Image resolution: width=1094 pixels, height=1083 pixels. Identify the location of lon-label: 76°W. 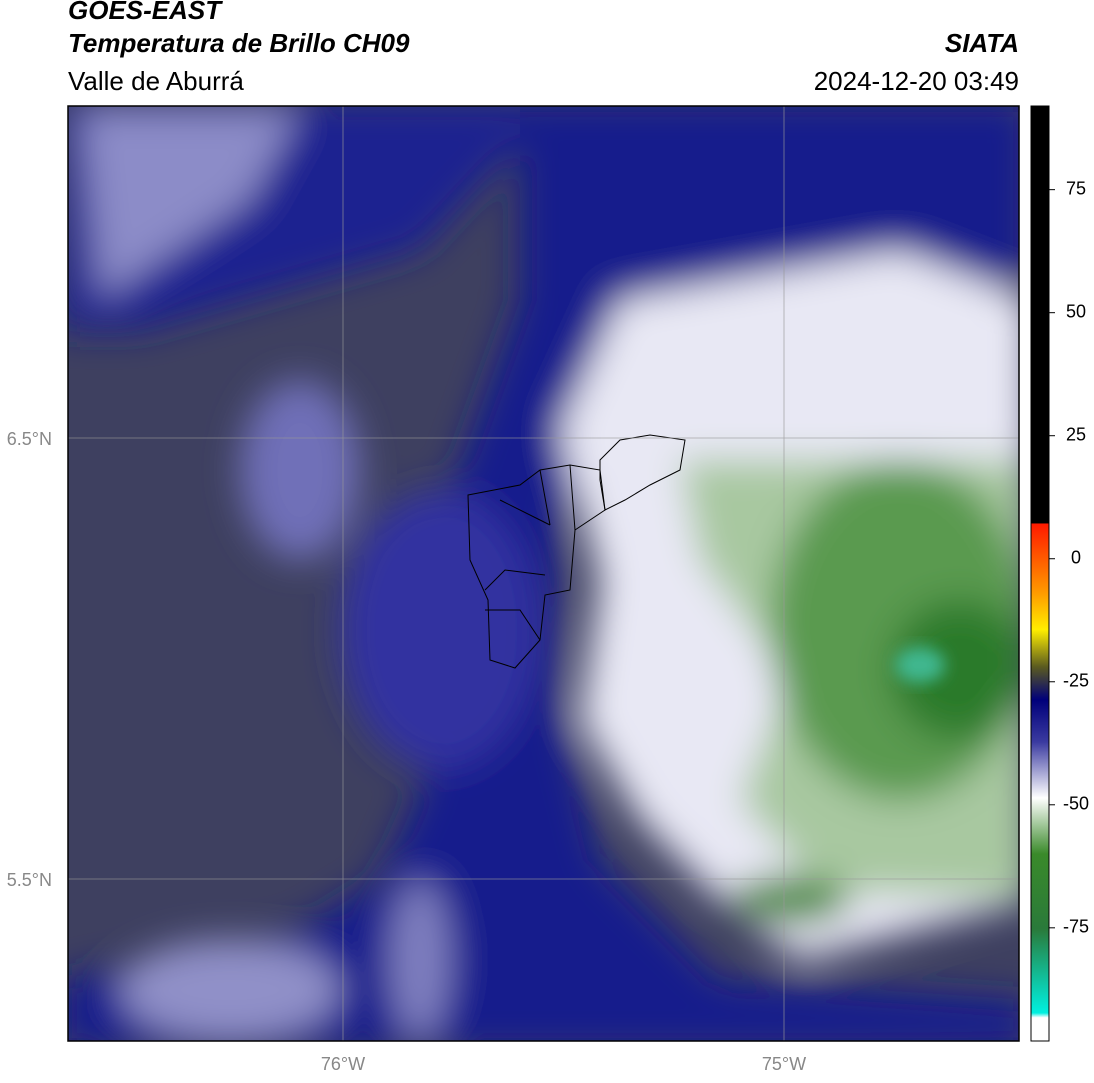
(343, 1064).